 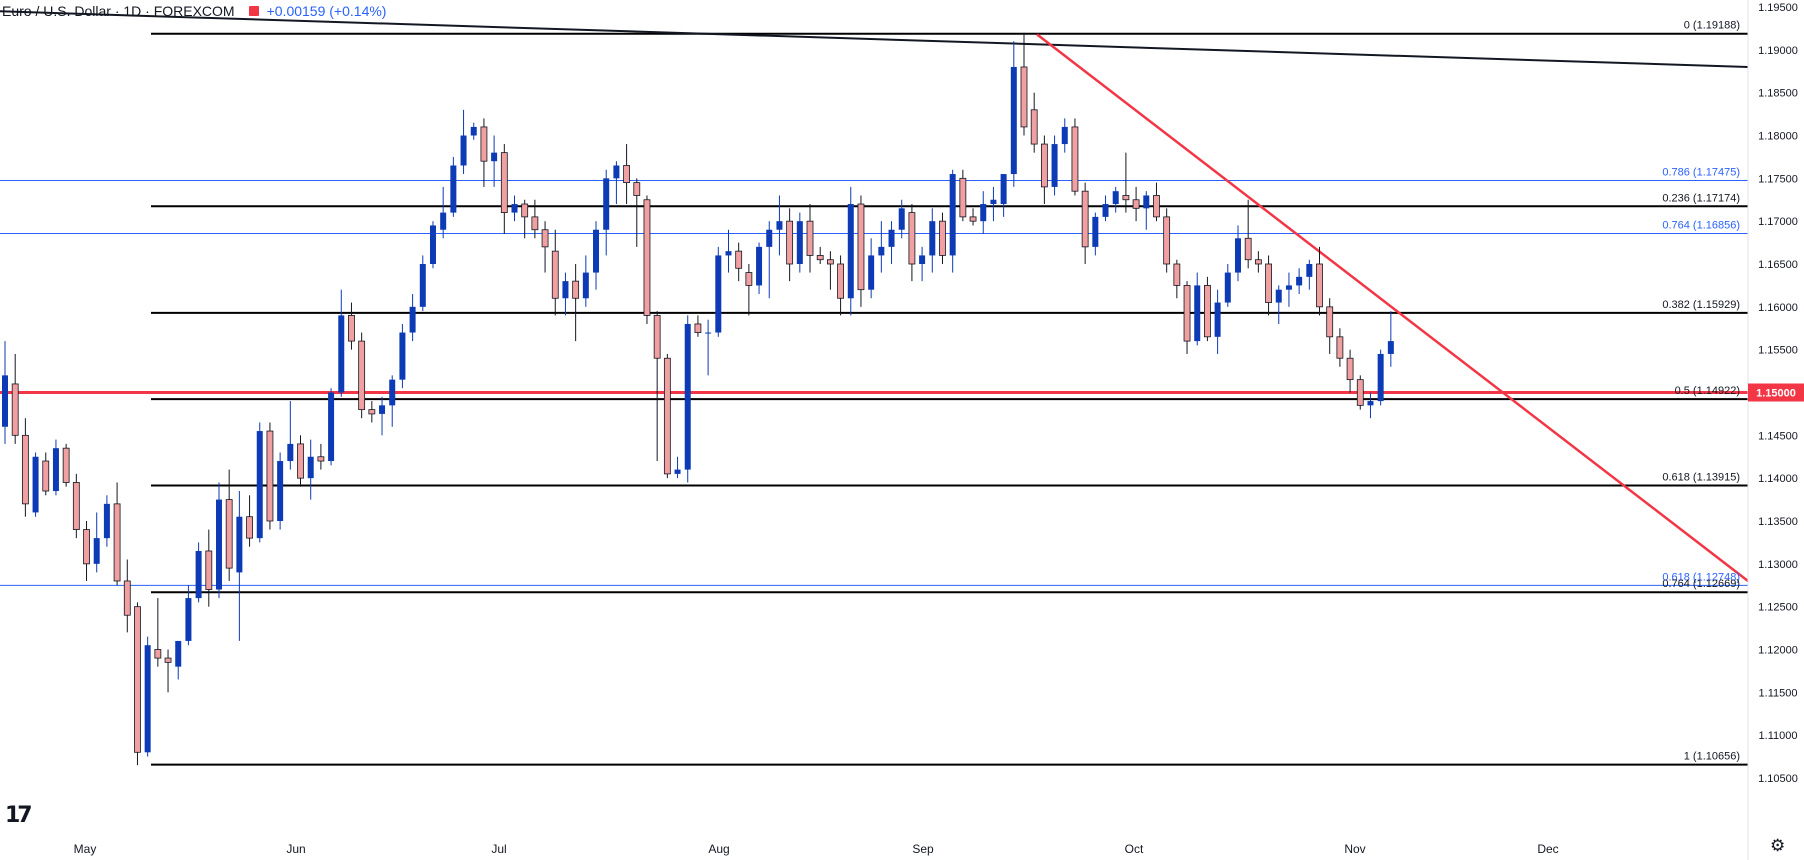 I want to click on long-term-trendline, so click(x=874, y=39).